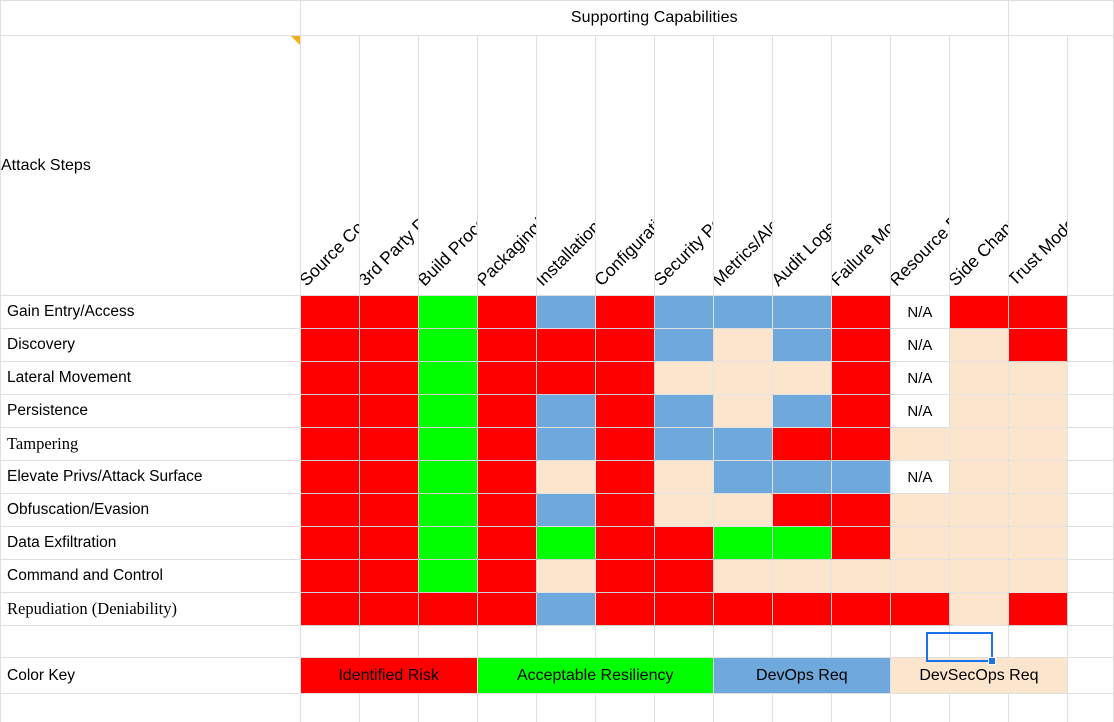  Describe the element at coordinates (595, 675) in the screenshot. I see `color-key-segment: Acceptable Resiliency` at that location.